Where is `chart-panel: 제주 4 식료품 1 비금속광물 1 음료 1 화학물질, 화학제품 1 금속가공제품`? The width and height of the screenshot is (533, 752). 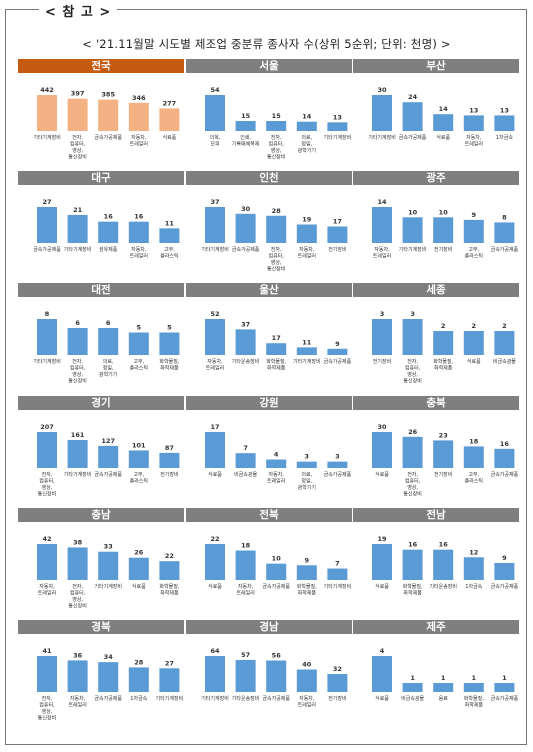
chart-panel: 제주 4 식료품 1 비금속광물 1 음료 1 화학물질, 화학제품 1 금속가공제품 is located at coordinates (436, 676).